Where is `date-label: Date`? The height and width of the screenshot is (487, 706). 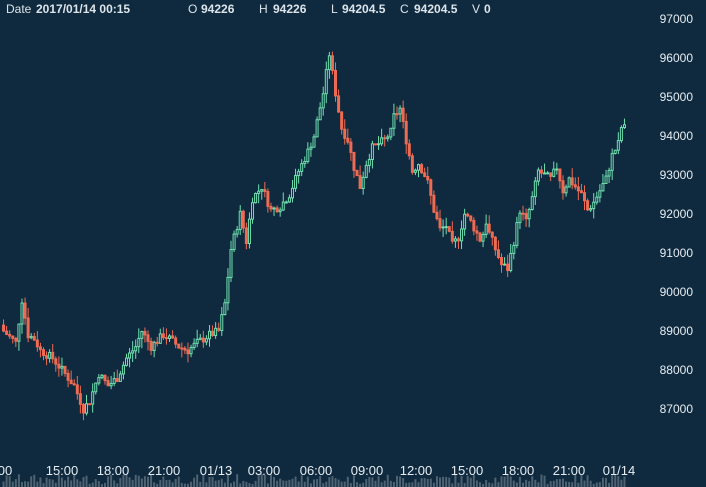
date-label: Date is located at coordinates (19, 9).